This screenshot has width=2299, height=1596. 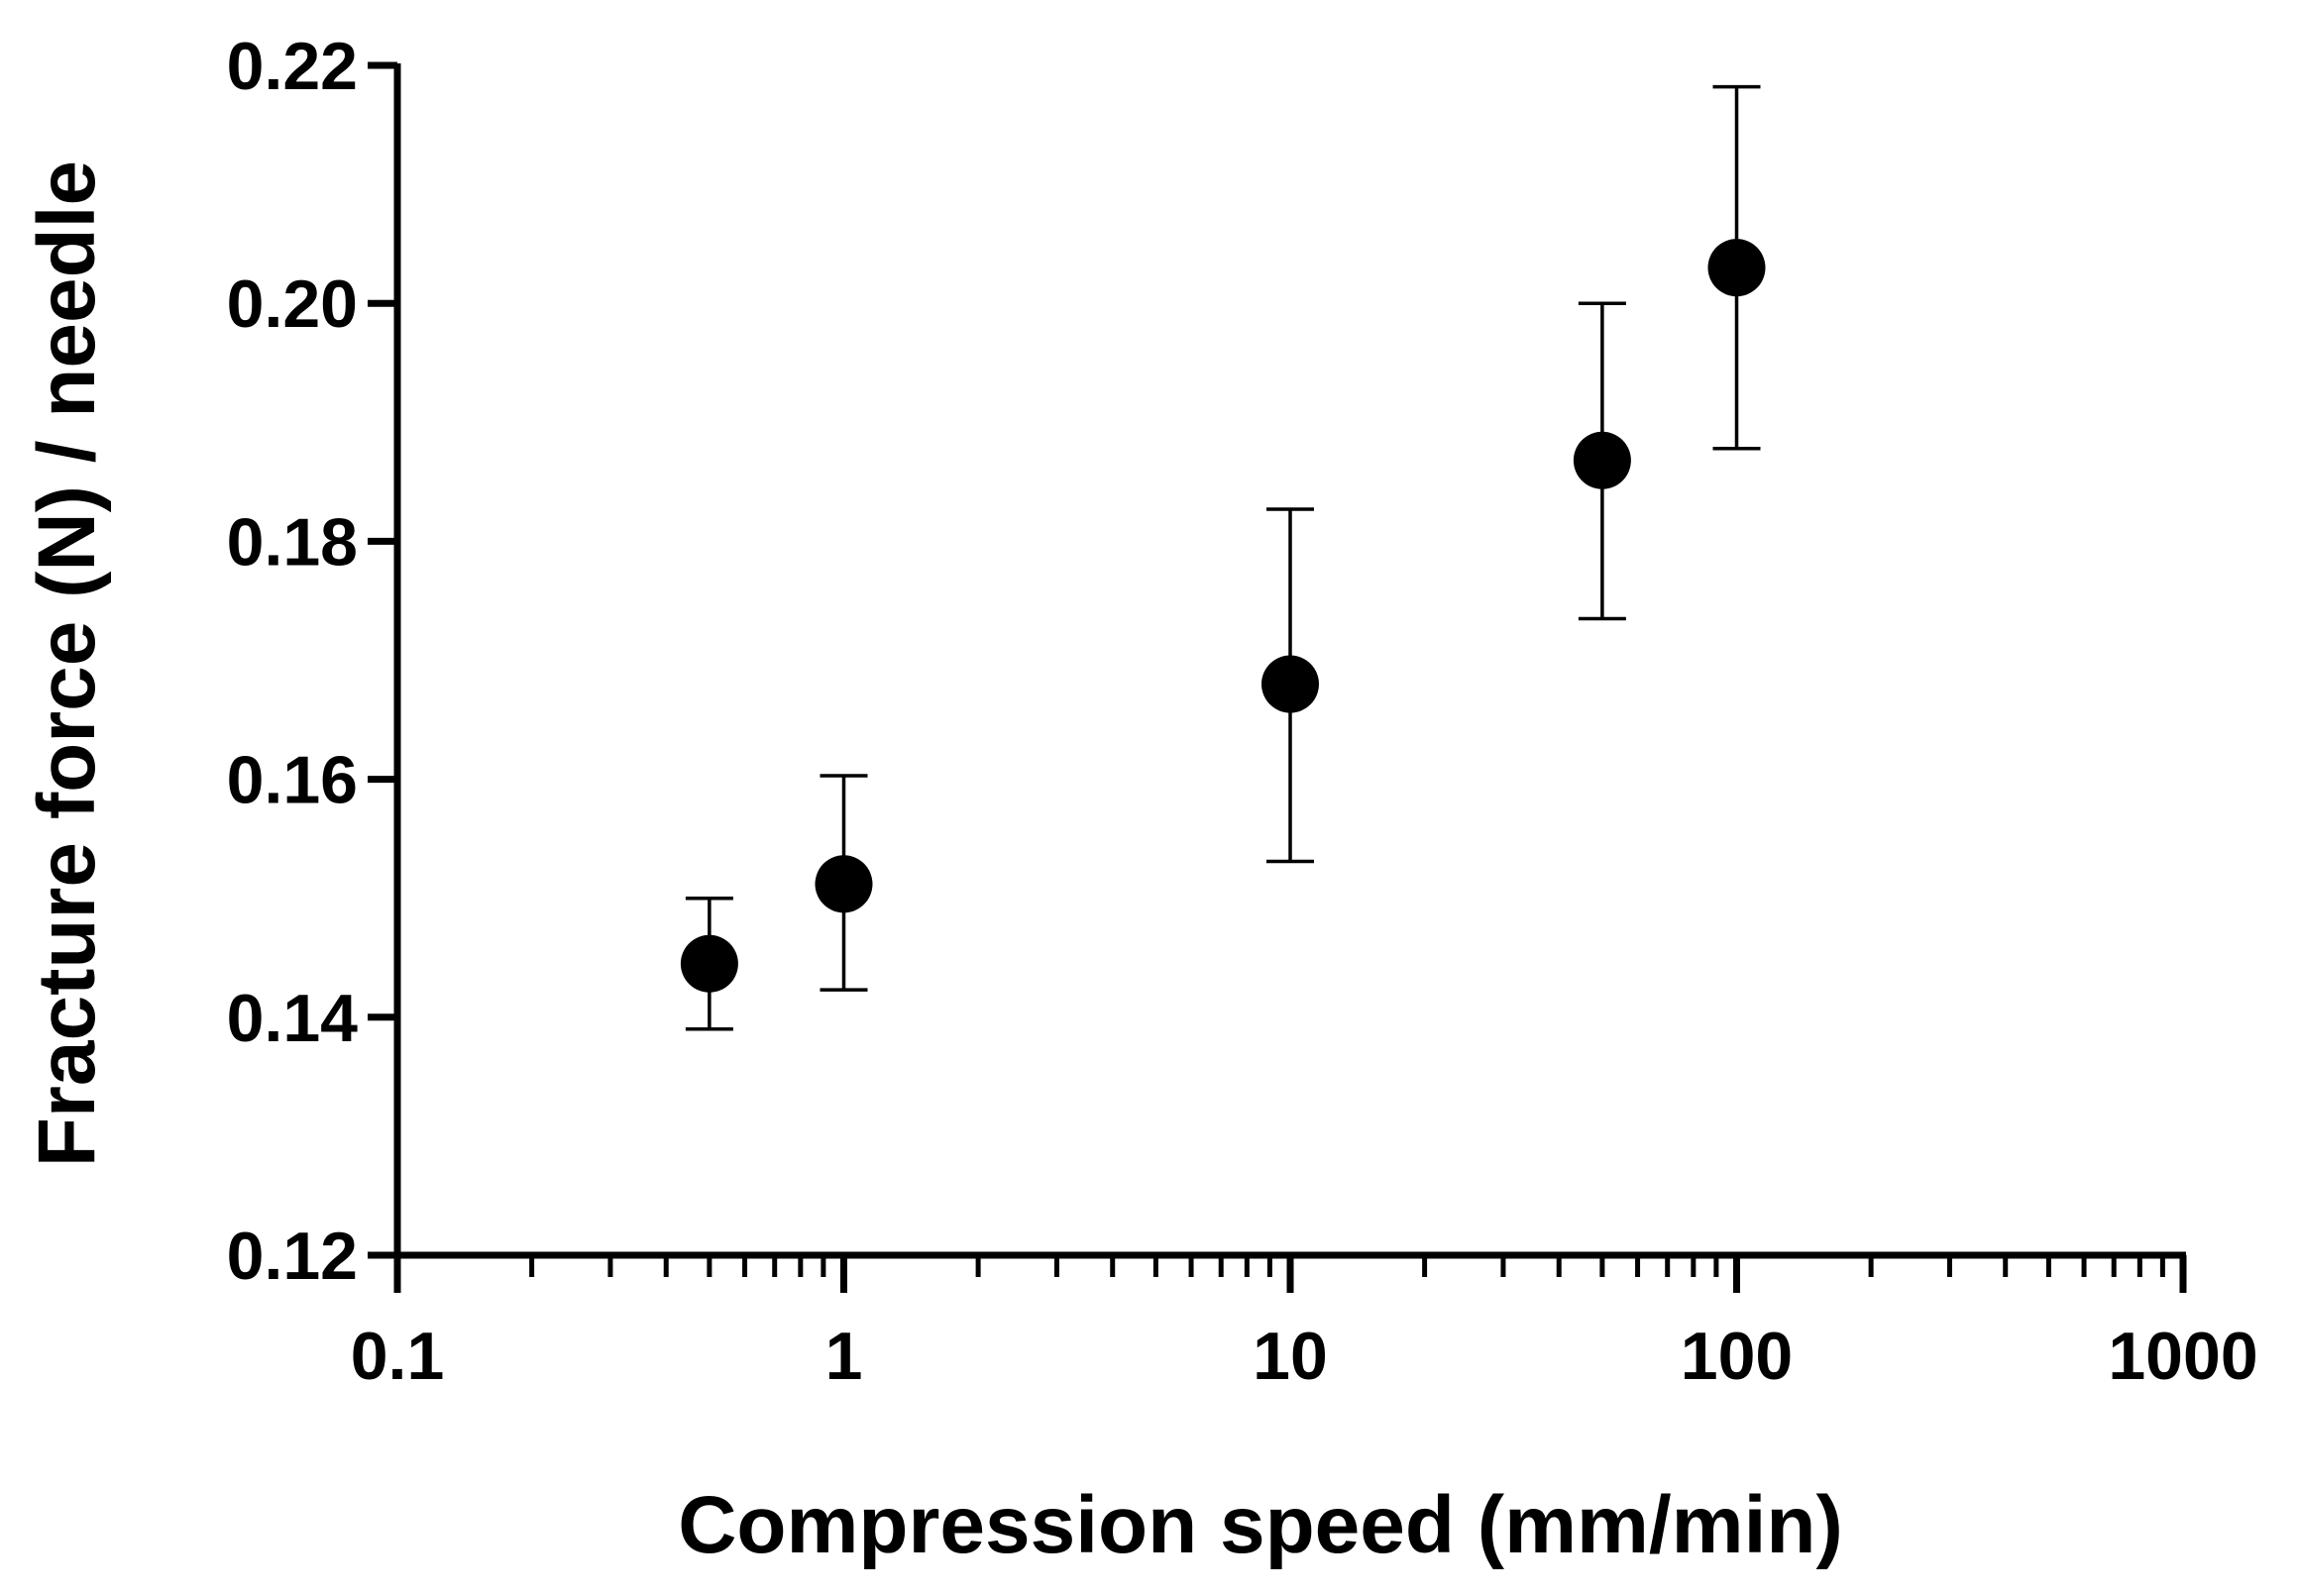 What do you see at coordinates (1261, 1525) in the screenshot?
I see `x-axis-title: Compression speed (mm/min)` at bounding box center [1261, 1525].